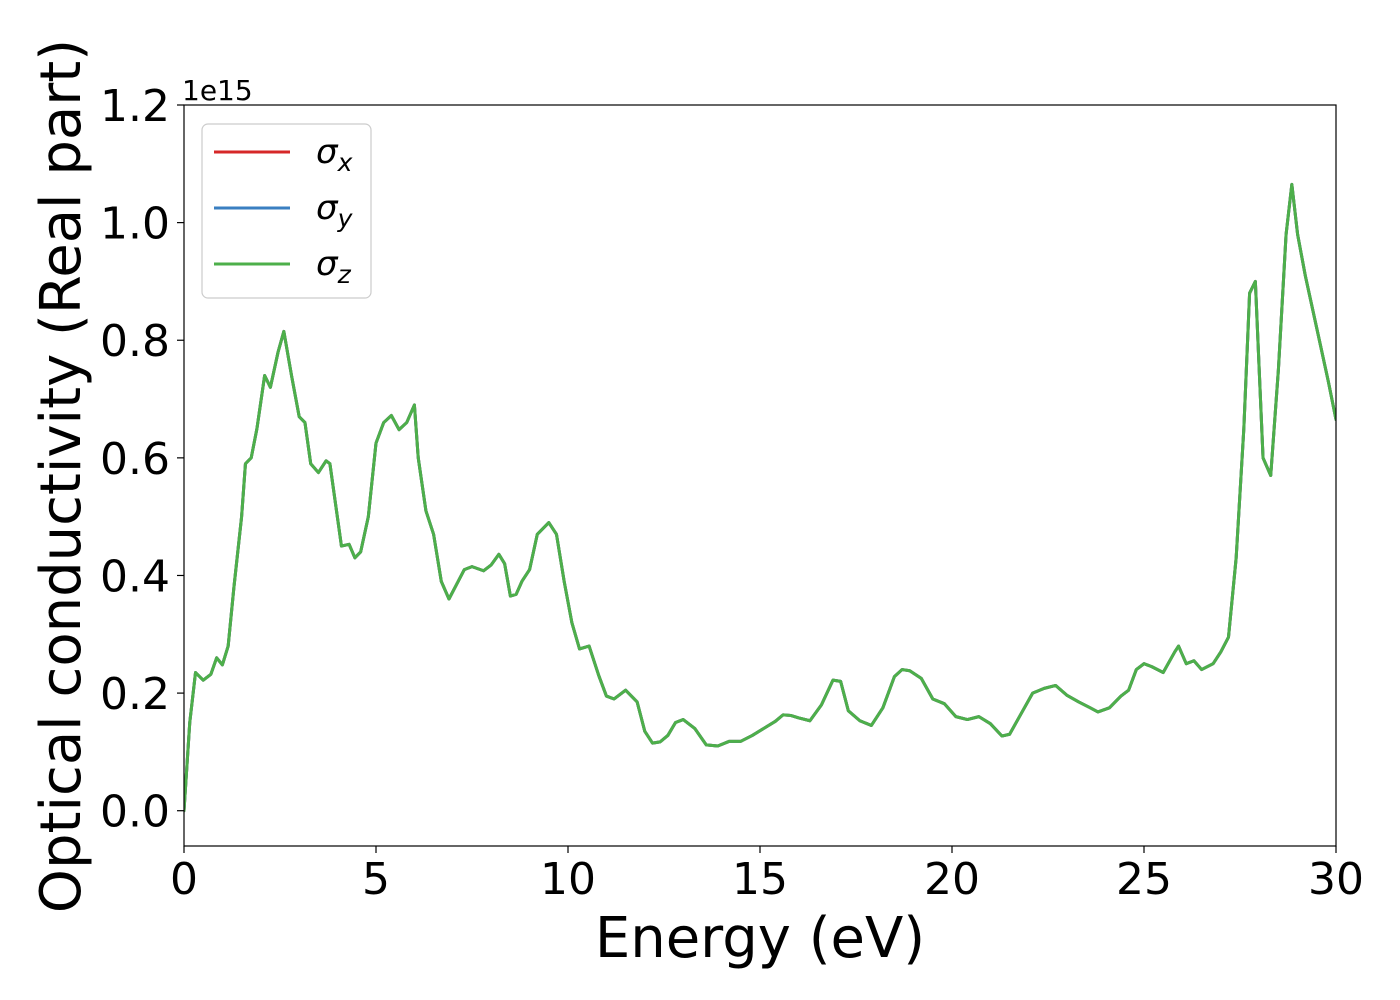 This screenshot has height=1000, width=1400. Describe the element at coordinates (135, 224) in the screenshot. I see `y-tick-label: 1.0` at that location.